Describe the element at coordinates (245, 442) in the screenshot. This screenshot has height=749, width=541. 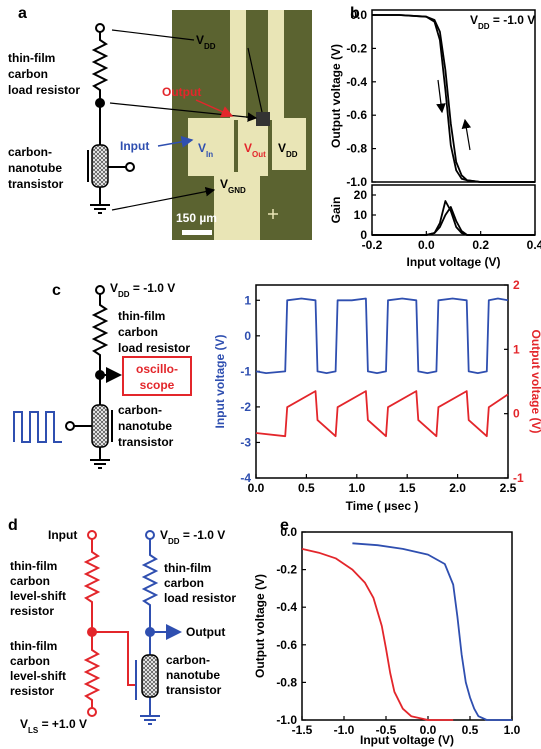
I see `y-tick-label: -3` at that location.